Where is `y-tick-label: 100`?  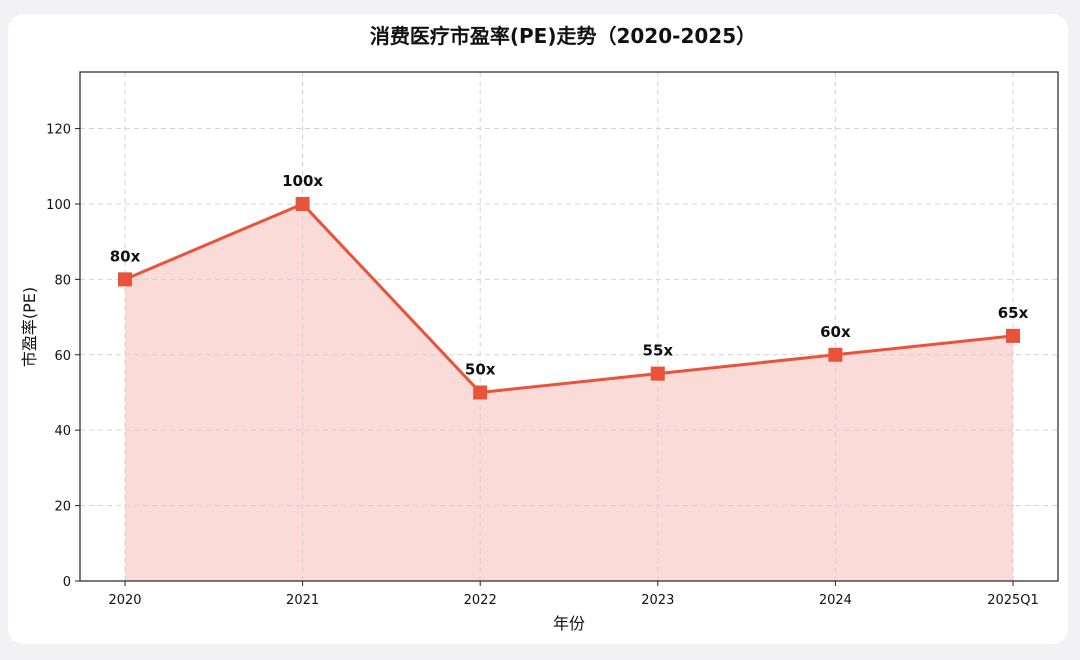 y-tick-label: 100 is located at coordinates (58, 205).